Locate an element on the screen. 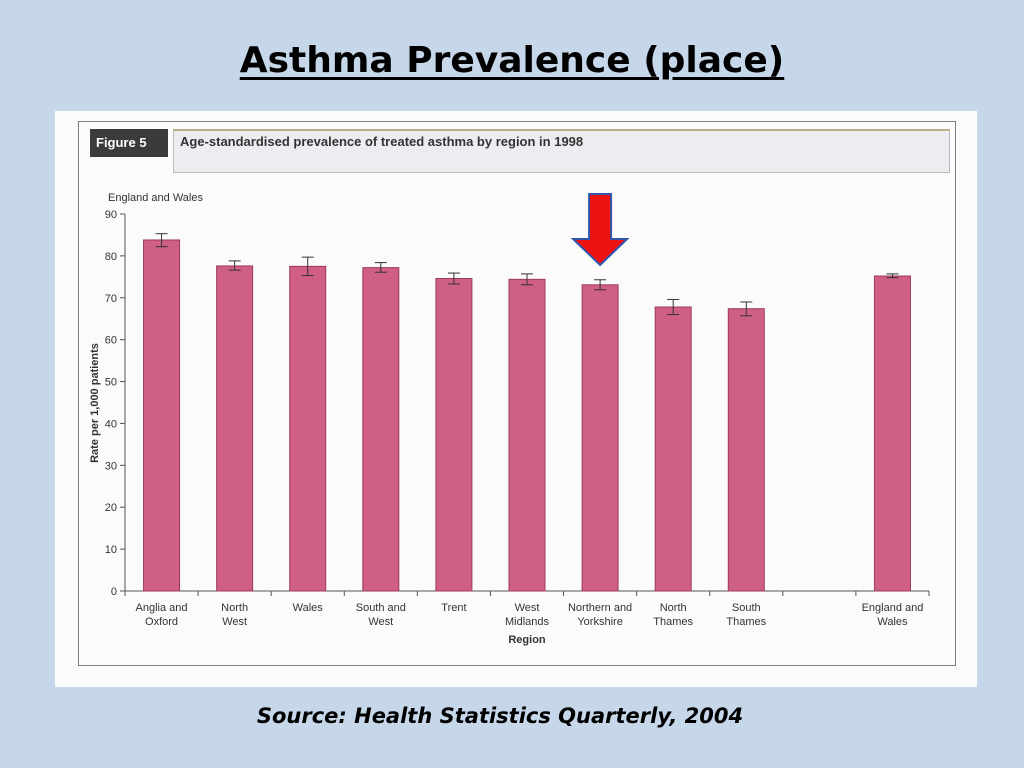 The image size is (1024, 768). y-tick-label: 10 is located at coordinates (111, 550).